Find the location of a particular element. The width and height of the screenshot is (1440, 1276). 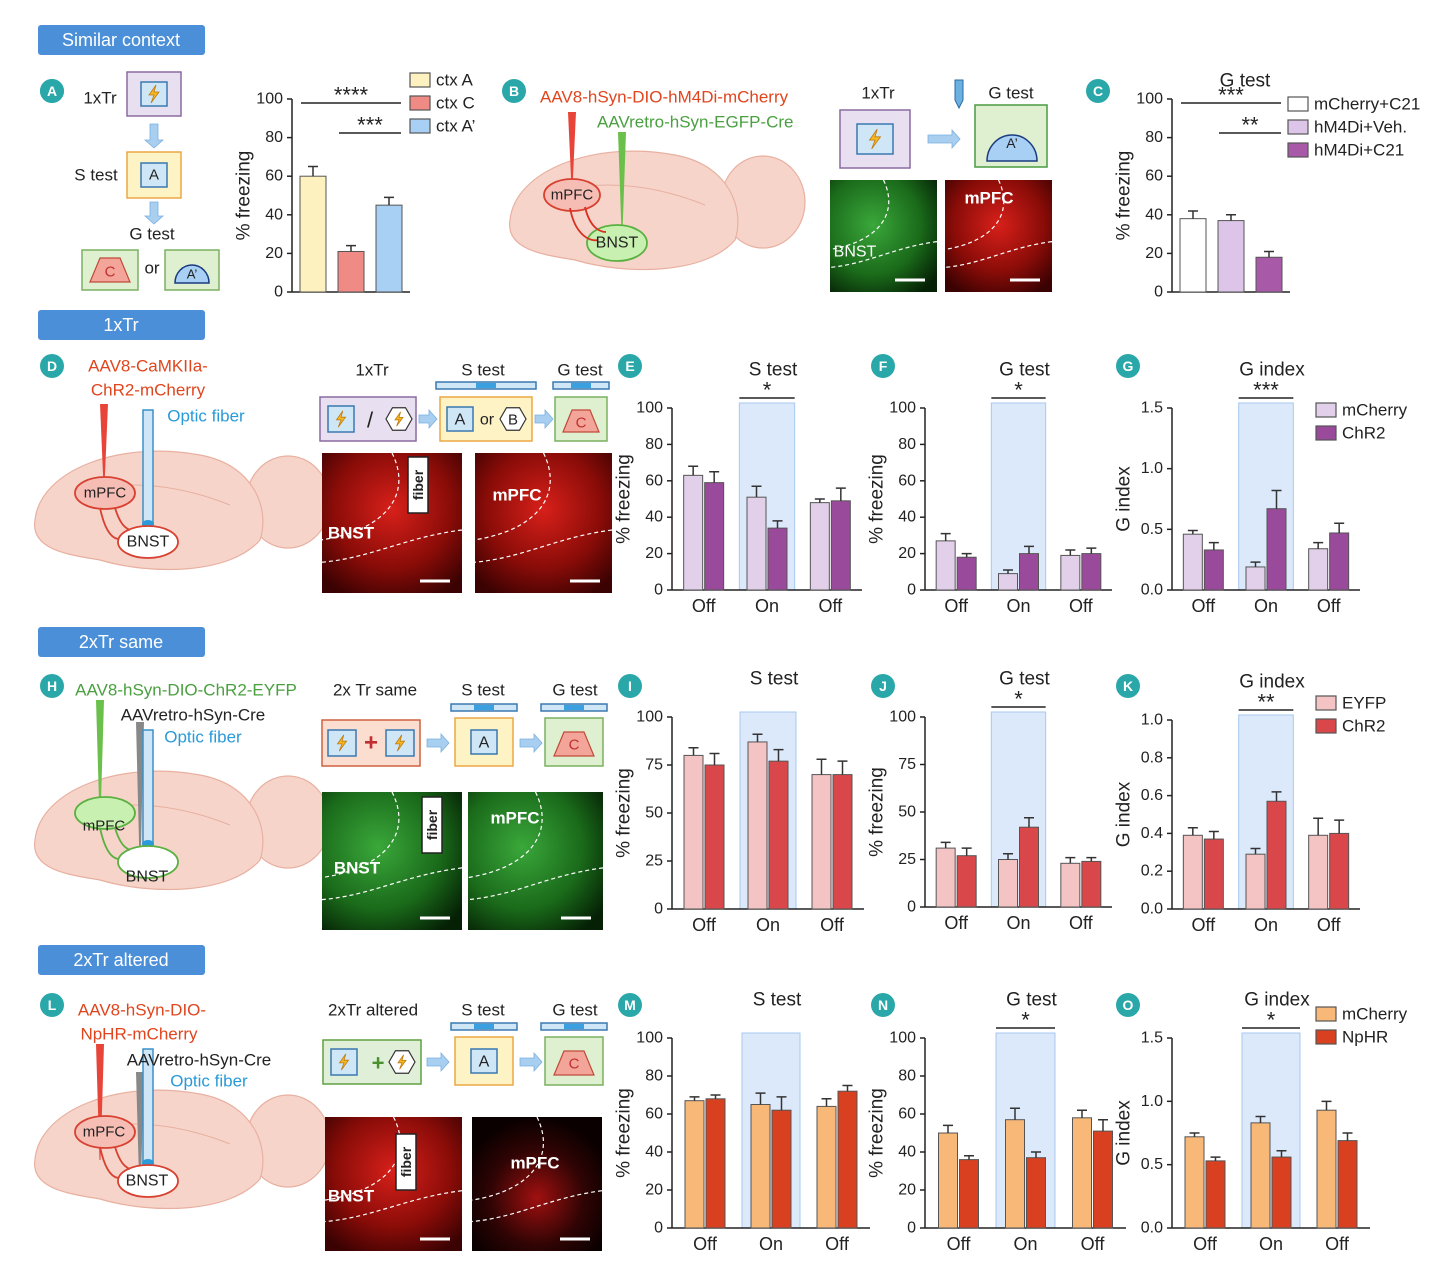

label: 2xTr same is located at coordinates (121, 642).